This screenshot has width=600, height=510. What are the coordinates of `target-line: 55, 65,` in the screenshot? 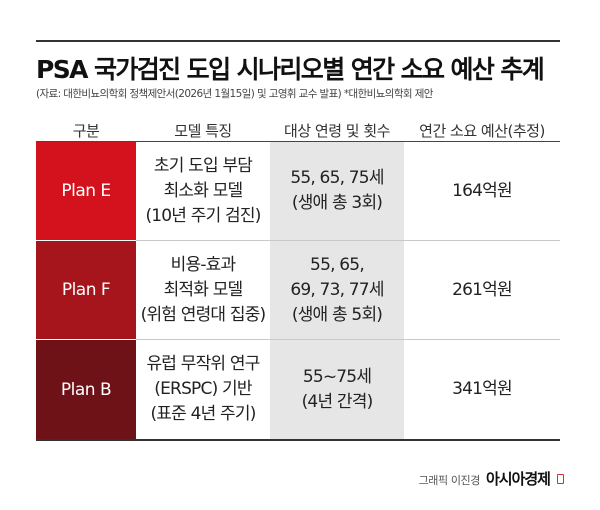 It's located at (337, 264).